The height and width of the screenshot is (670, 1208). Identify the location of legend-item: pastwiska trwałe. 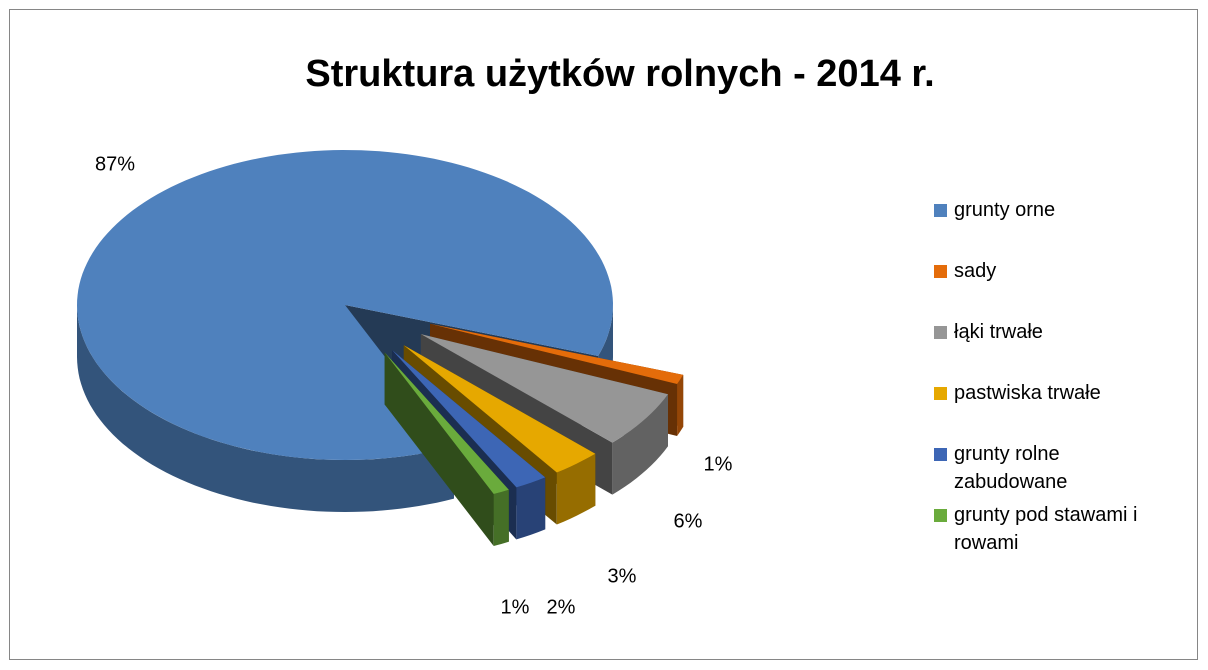
(1059, 409).